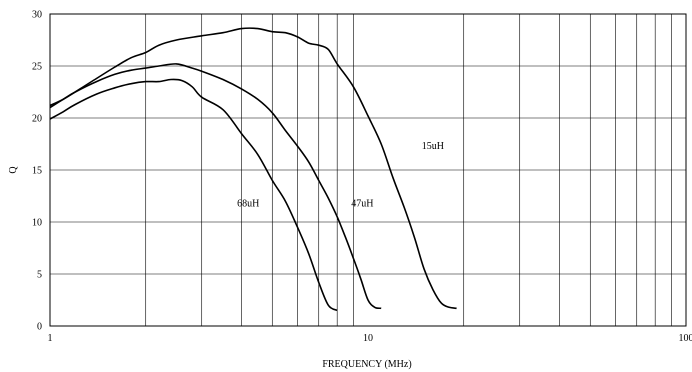 Image resolution: width=692 pixels, height=372 pixels. Describe the element at coordinates (685, 338) in the screenshot. I see `x-tick-label: 100` at that location.